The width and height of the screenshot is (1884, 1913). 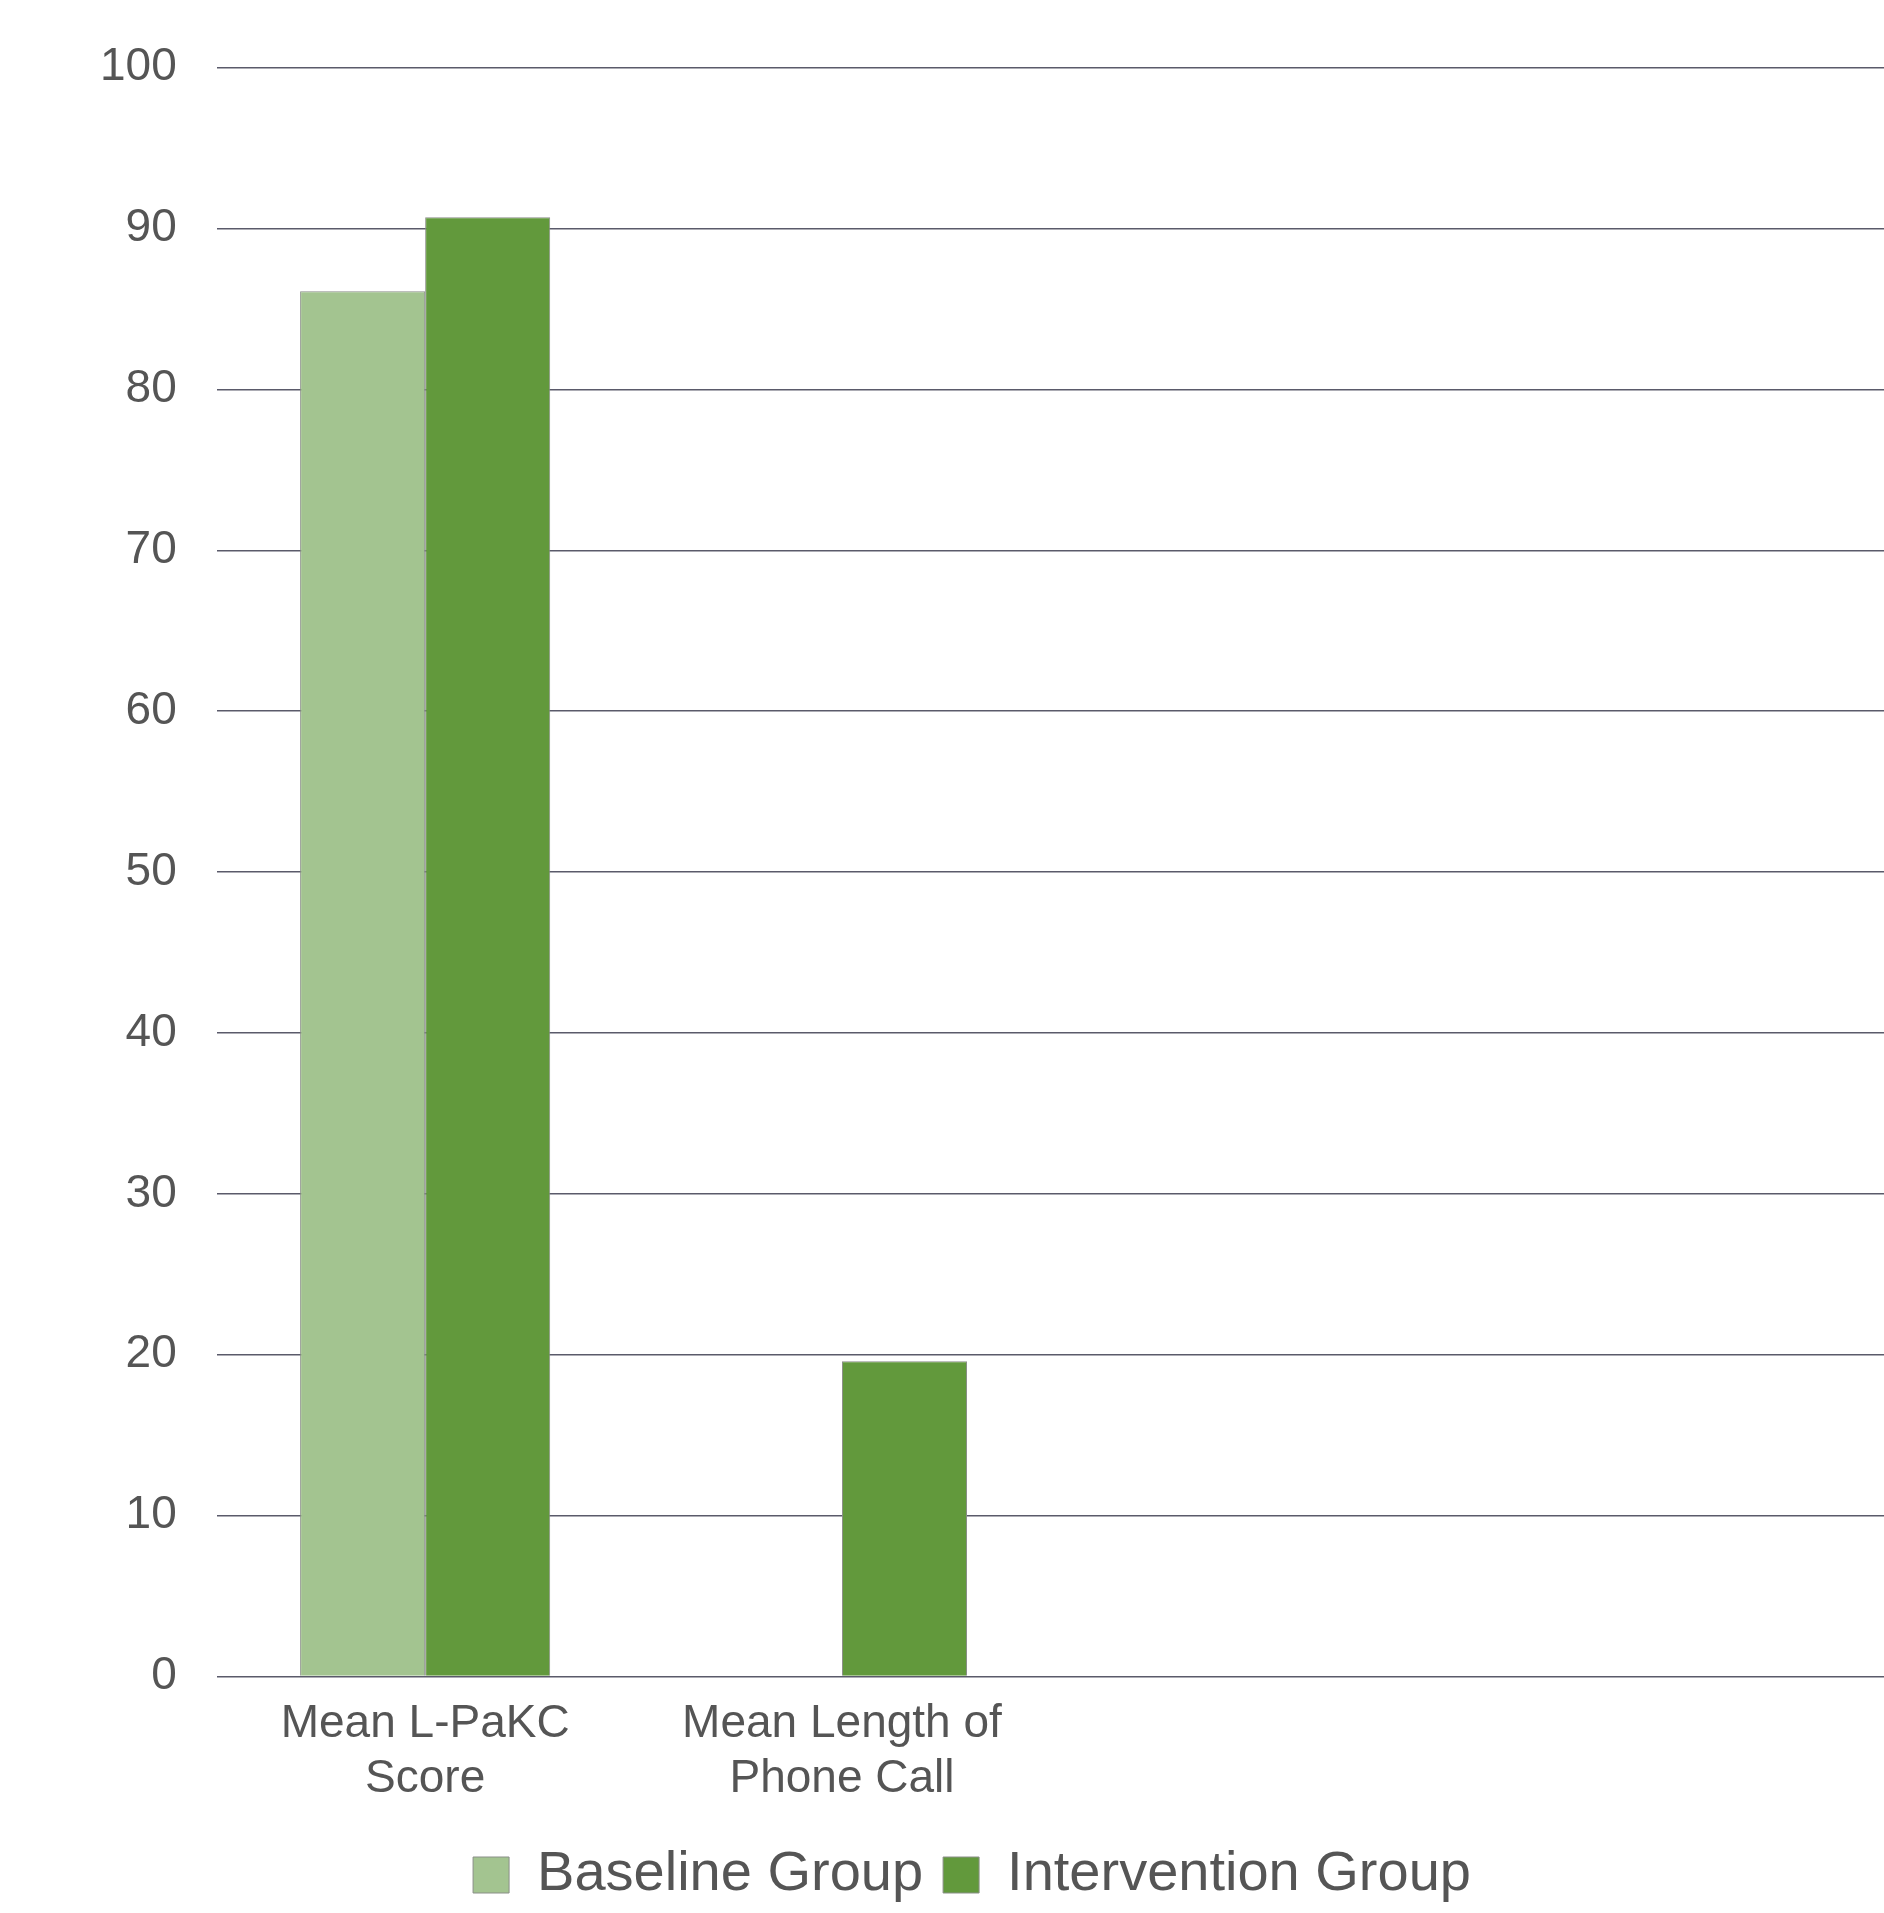 What do you see at coordinates (151, 546) in the screenshot?
I see `y-tick-label: 70` at bounding box center [151, 546].